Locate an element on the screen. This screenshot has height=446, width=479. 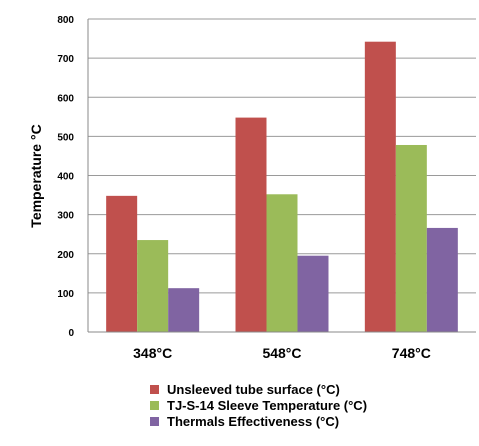
y-tick-labels: 0 100 200 300 400 500 600 700 800 is located at coordinates (65, 177).